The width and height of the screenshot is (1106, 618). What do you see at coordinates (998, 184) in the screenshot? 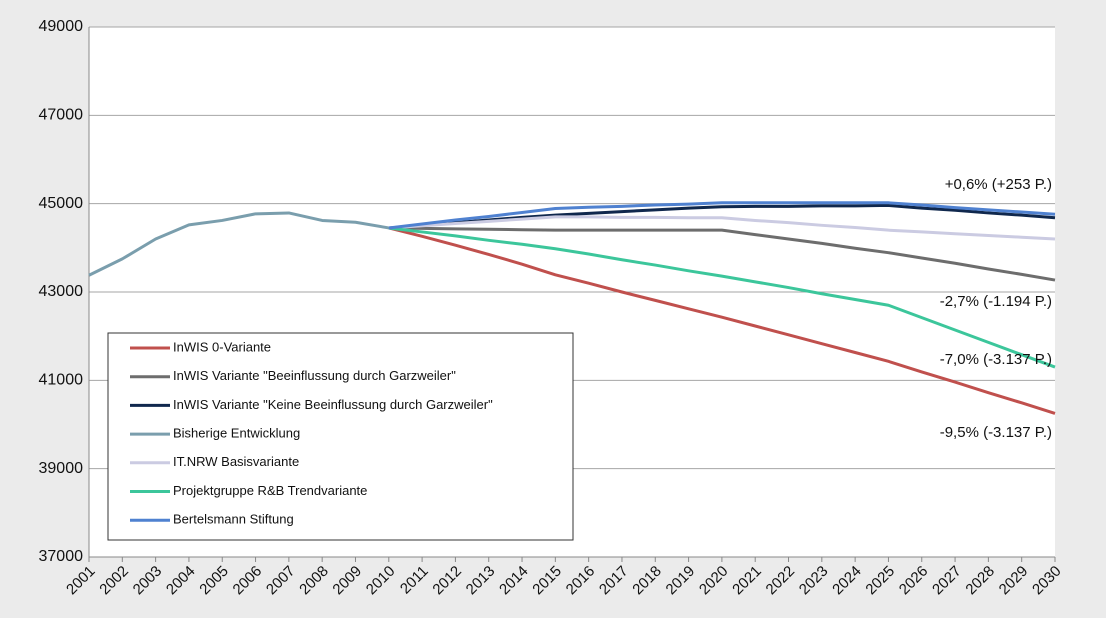
I see `annotation: +0,6% (+253 P.)` at bounding box center [998, 184].